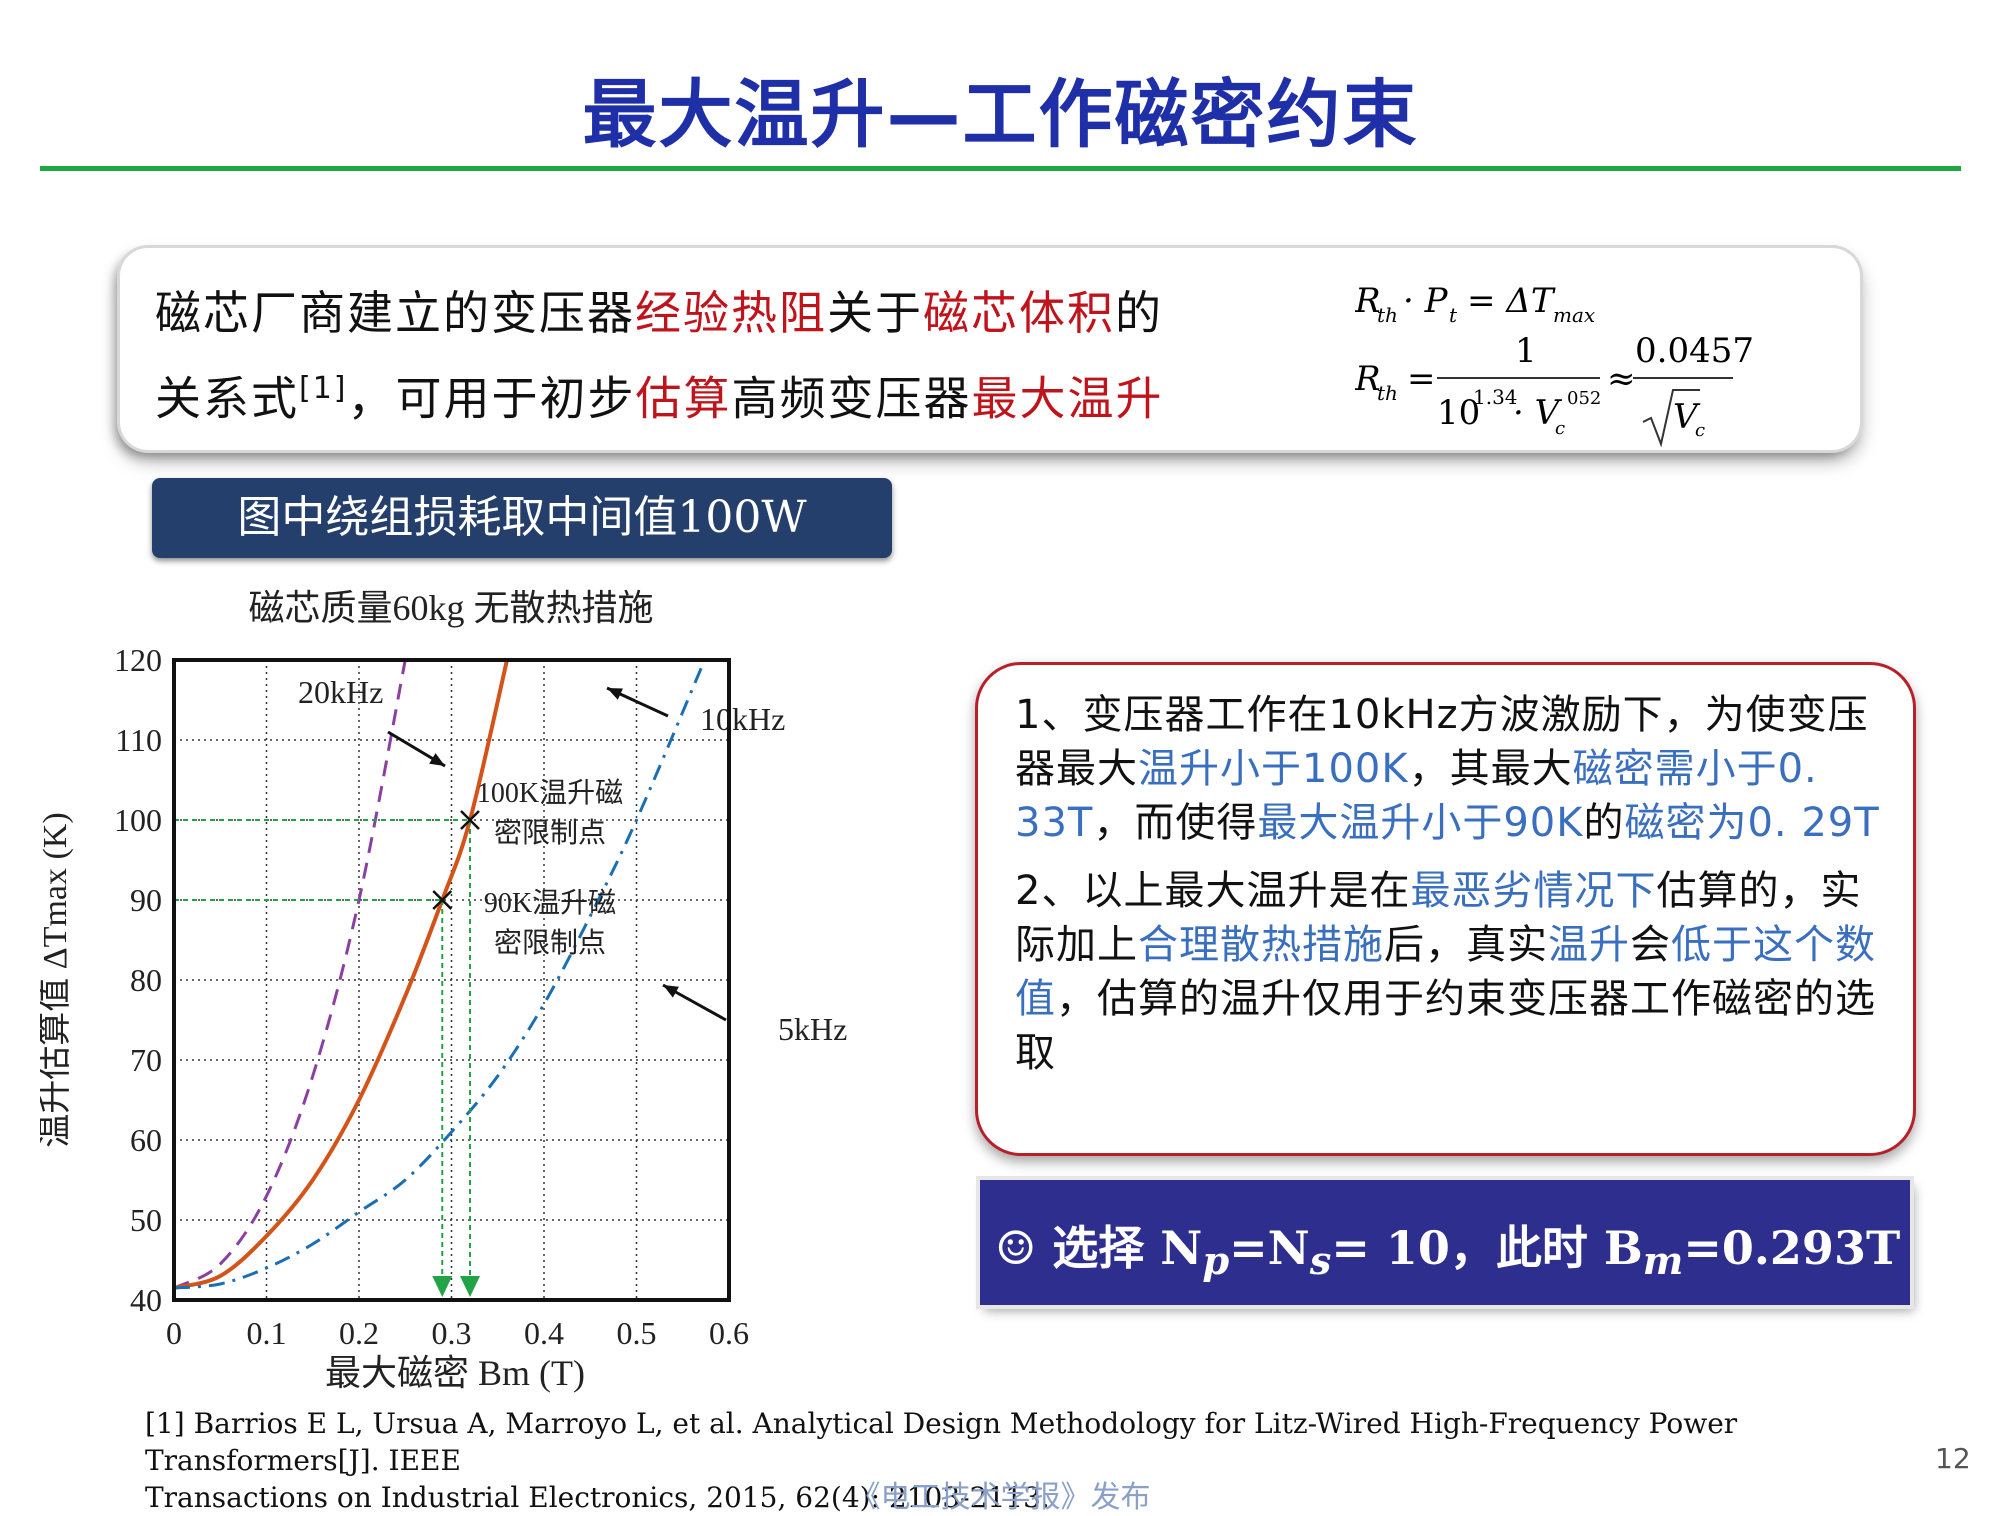 This screenshot has width=2001, height=1516. I want to click on x-tick-label: 0.5, so click(637, 1333).